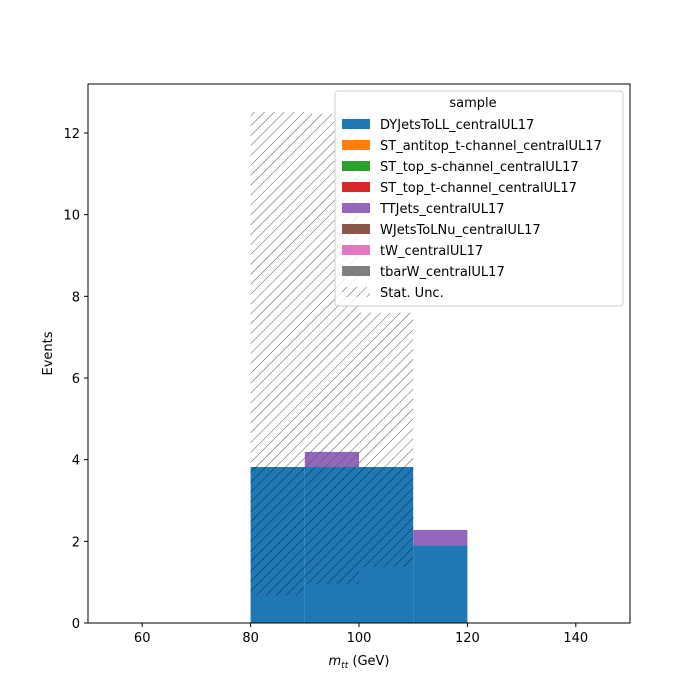 The width and height of the screenshot is (700, 700). Describe the element at coordinates (412, 293) in the screenshot. I see `legend-label-8: Stat. Unc.` at that location.